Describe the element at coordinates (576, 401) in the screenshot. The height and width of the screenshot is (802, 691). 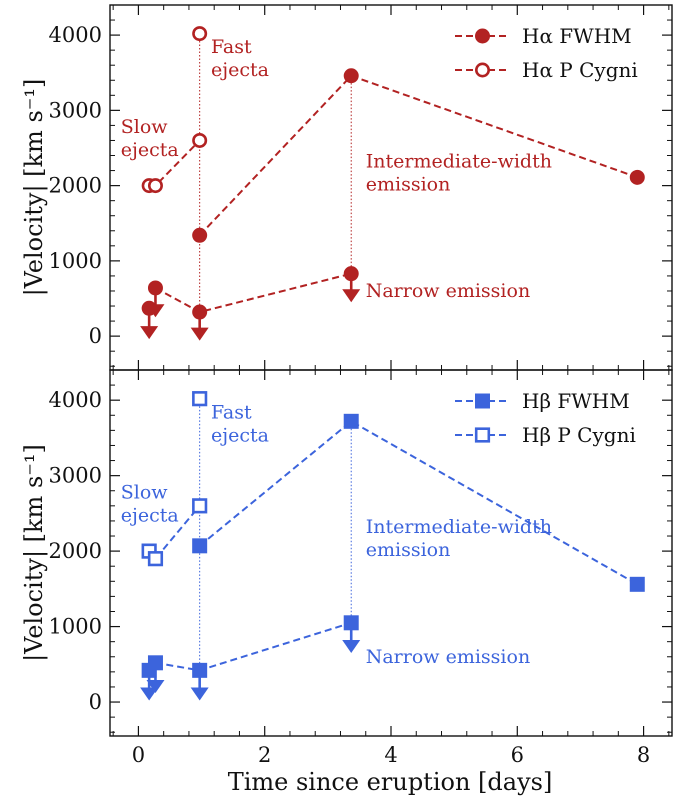
I see `legend-label: Hβ FWHM` at that location.